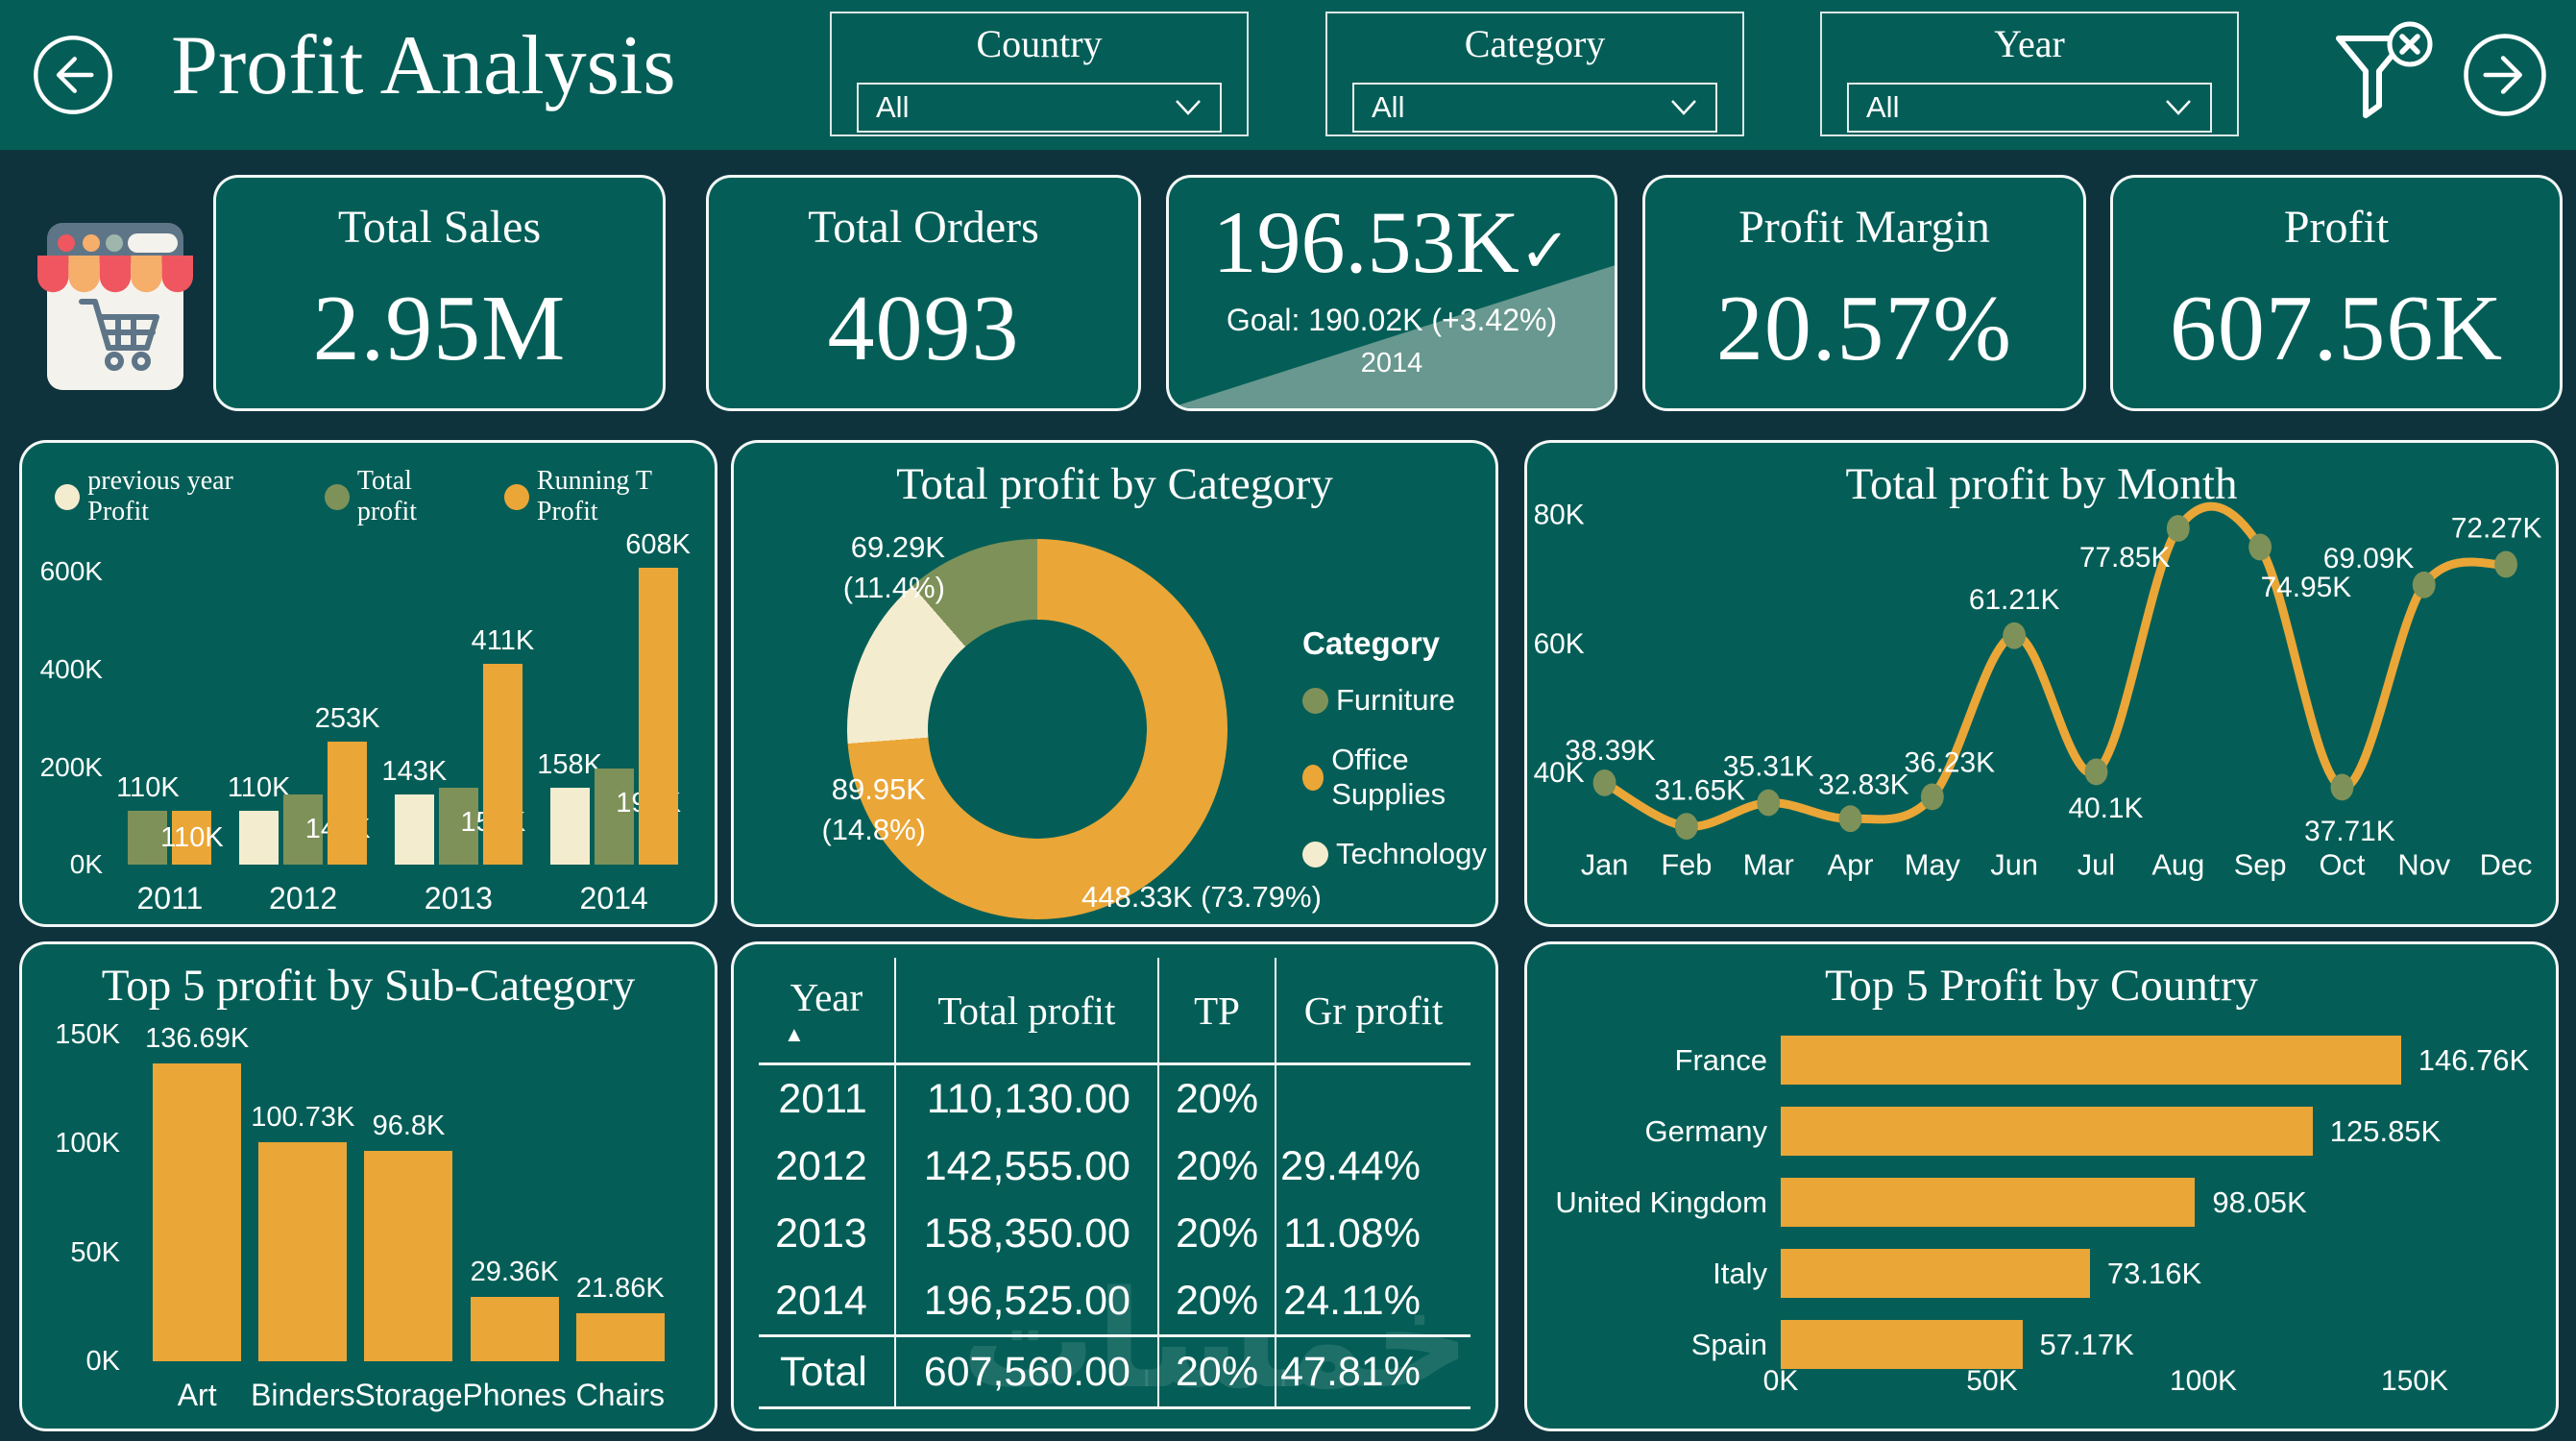  What do you see at coordinates (1936, 1273) in the screenshot?
I see `bar-Italy` at bounding box center [1936, 1273].